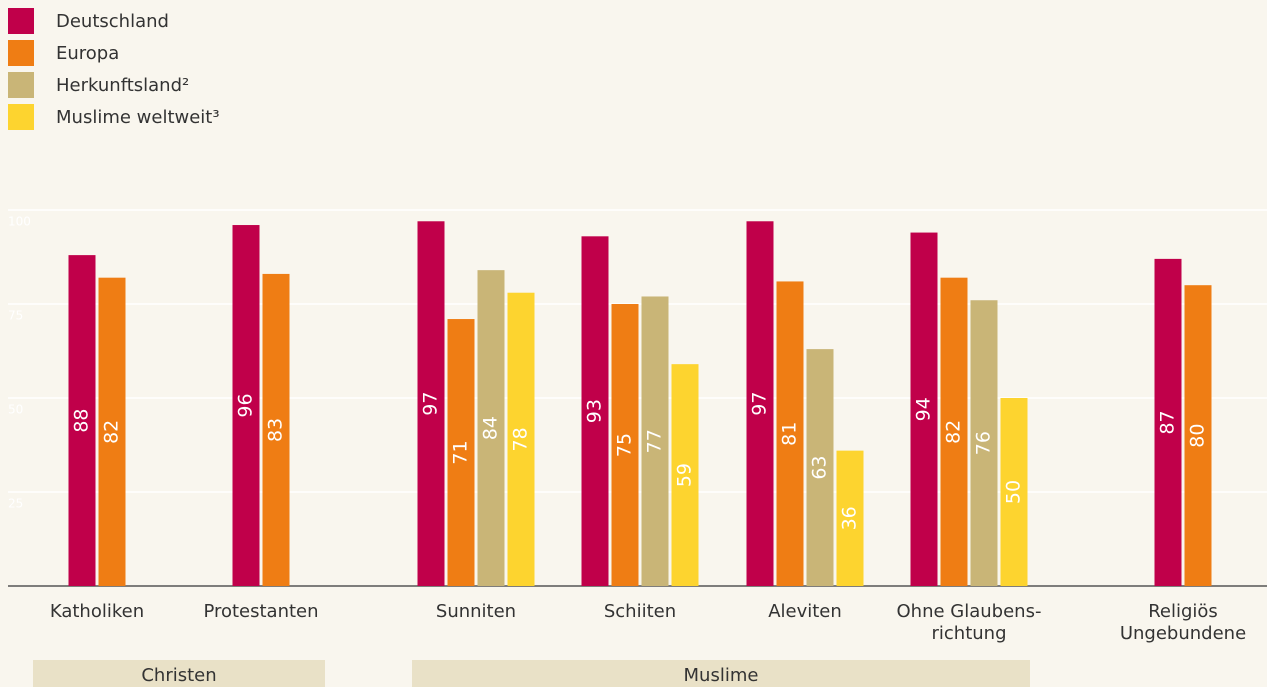 The image size is (1267, 687). I want to click on legend-label: Europa, so click(87, 53).